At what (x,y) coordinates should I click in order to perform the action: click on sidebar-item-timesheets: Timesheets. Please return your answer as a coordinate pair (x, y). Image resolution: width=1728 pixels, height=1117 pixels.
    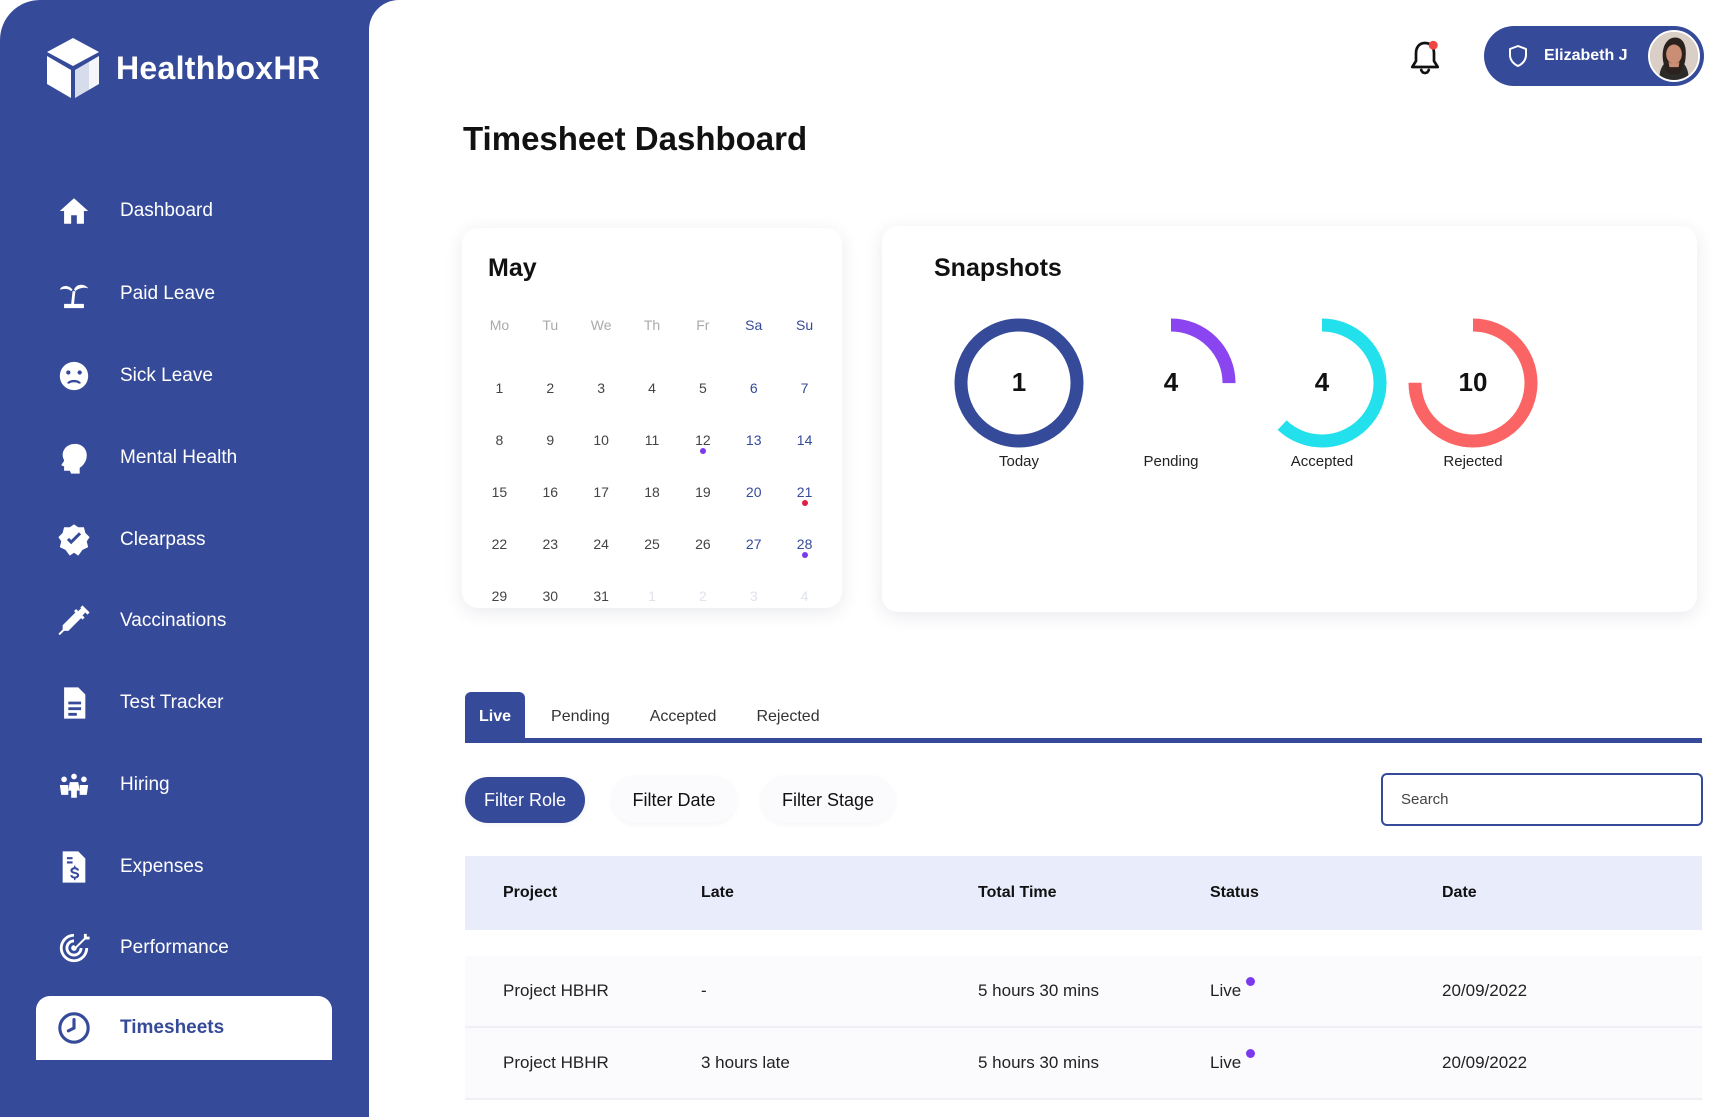
    Looking at the image, I should click on (184, 1028).